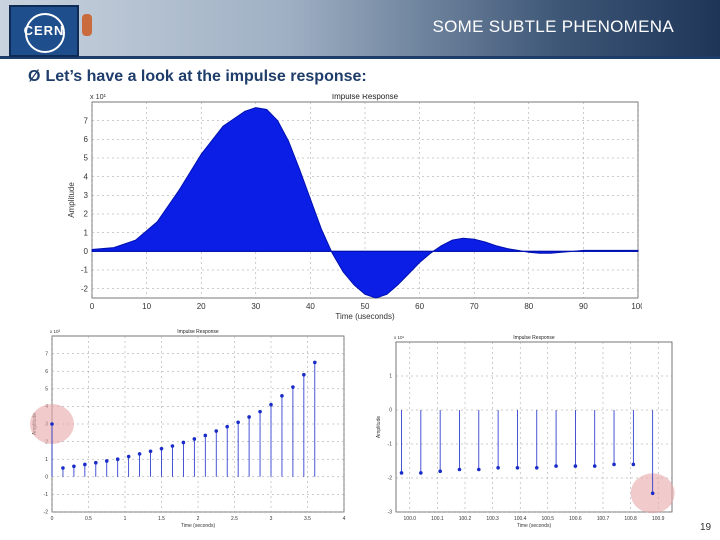 The image size is (720, 540). I want to click on x-tick-label: 30, so click(255, 306).